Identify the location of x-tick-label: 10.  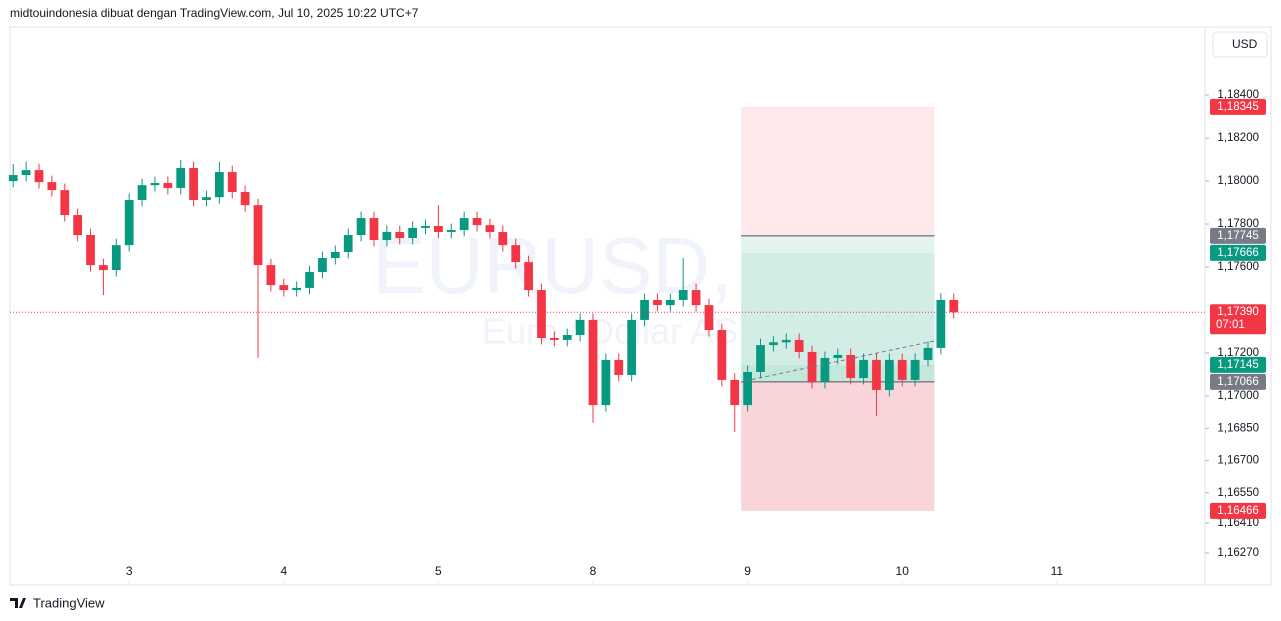
(903, 571).